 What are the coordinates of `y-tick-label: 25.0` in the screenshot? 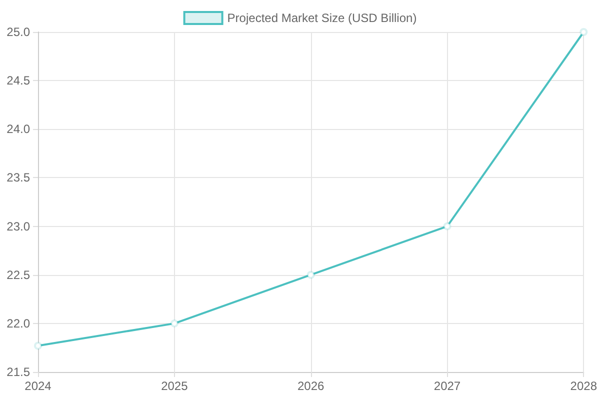 It's located at (18, 32).